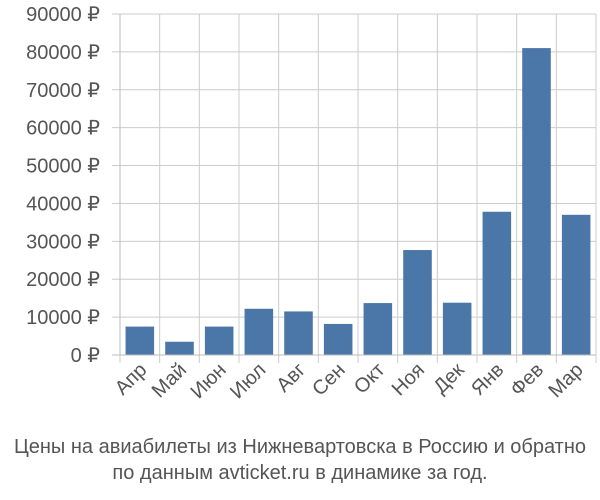 The width and height of the screenshot is (600, 500). I want to click on x-category-label: Ноя, so click(408, 379).